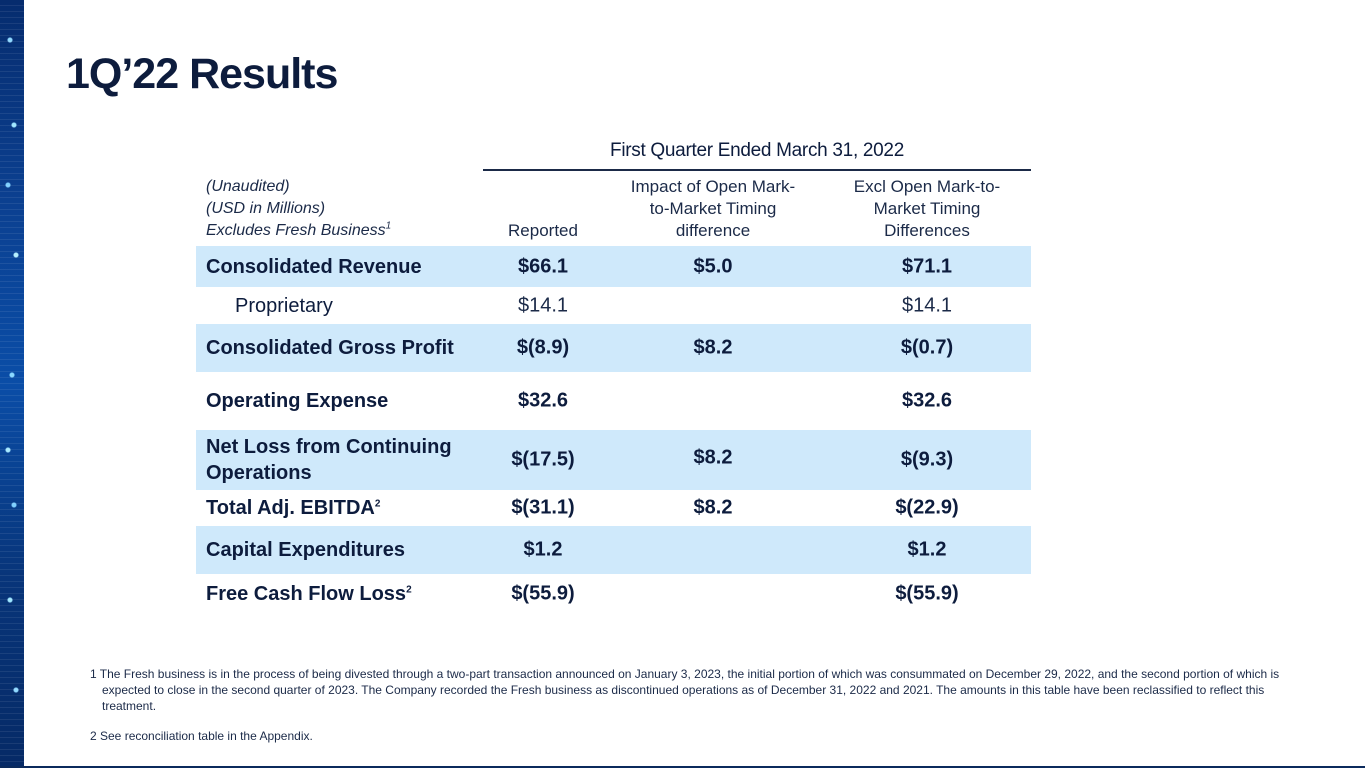 The width and height of the screenshot is (1365, 768). I want to click on row-label: Net Loss from Continuing Operations, so click(329, 460).